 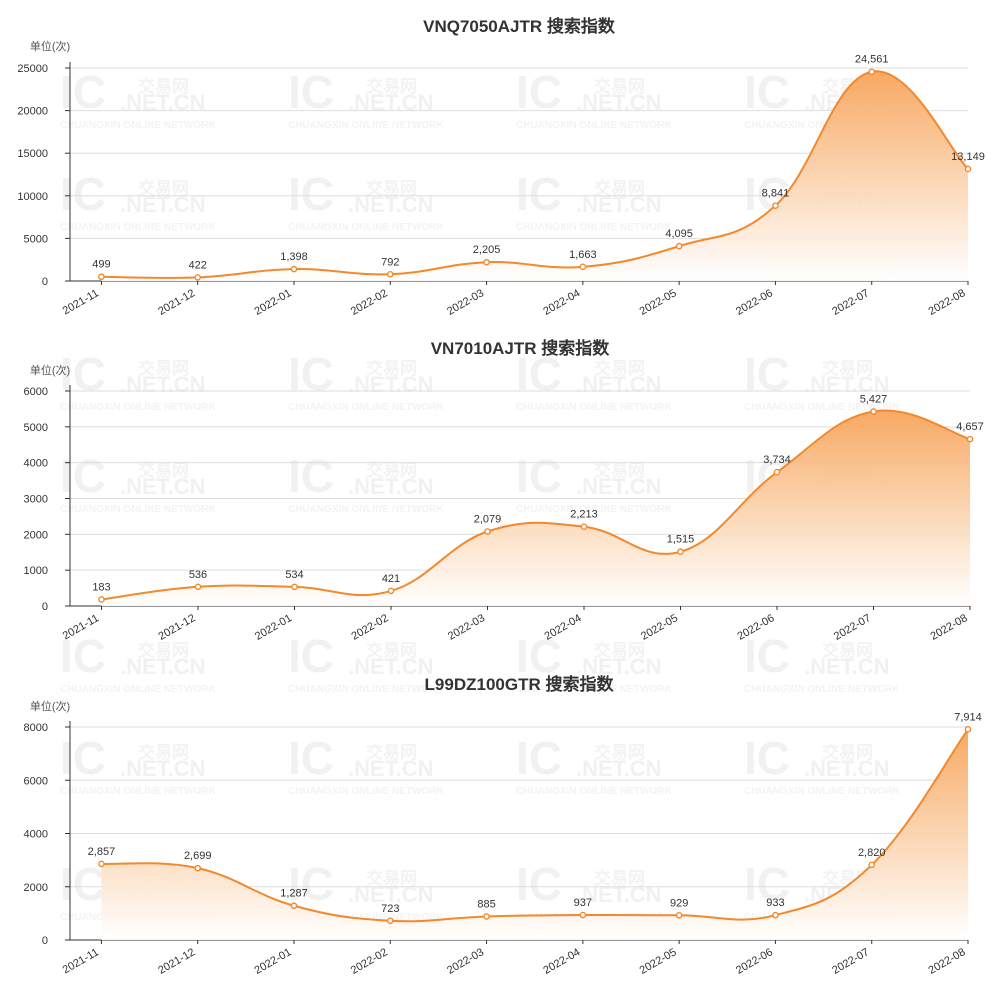 What do you see at coordinates (176, 302) in the screenshot?
I see `x-tick-label: 2021-12` at bounding box center [176, 302].